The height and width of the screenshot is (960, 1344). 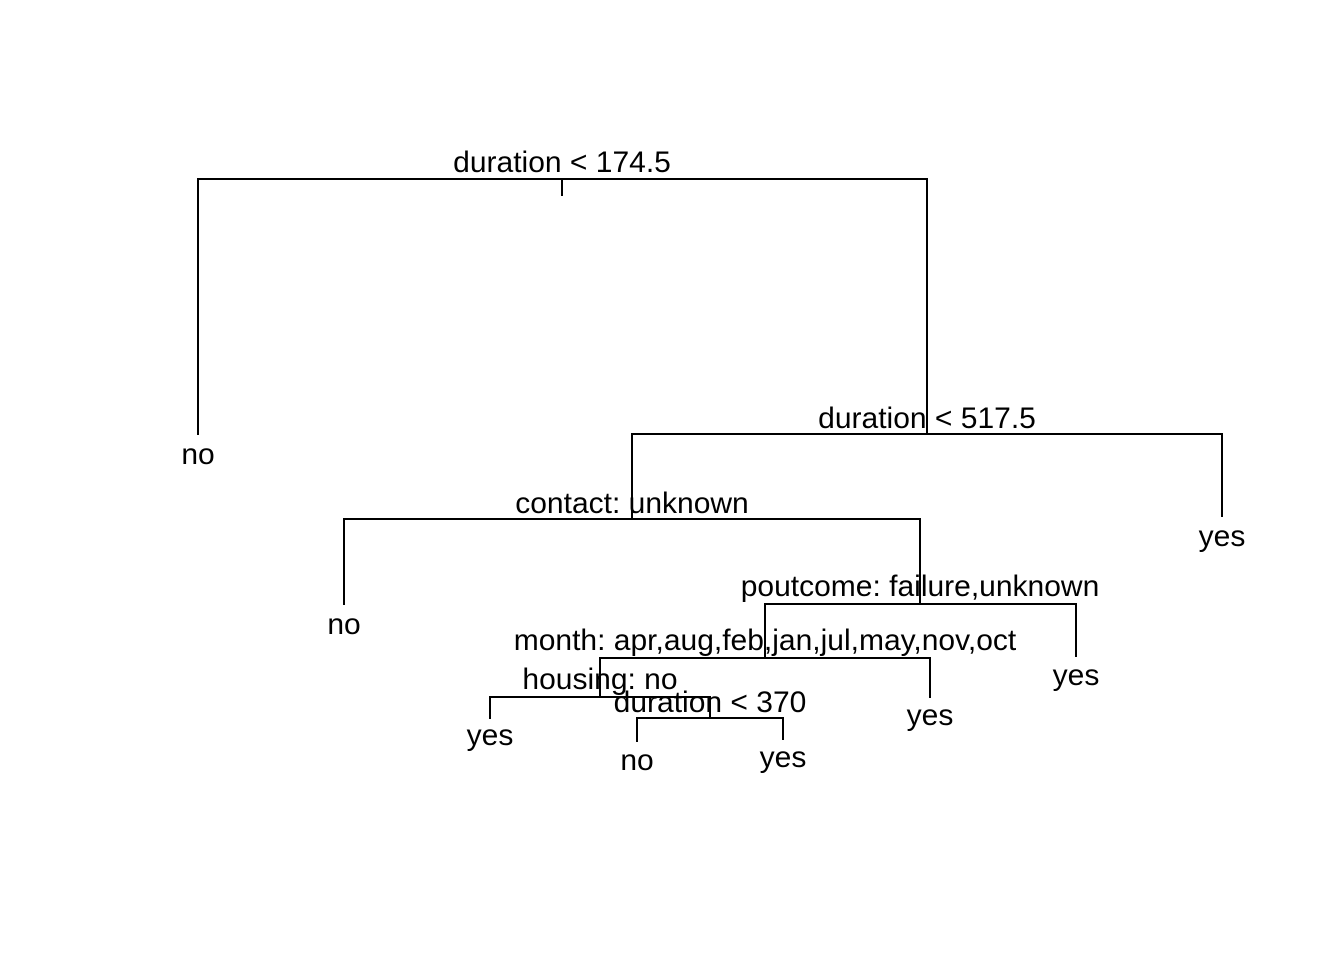 I want to click on leaf-label-yes-3: yes, so click(x=930, y=715).